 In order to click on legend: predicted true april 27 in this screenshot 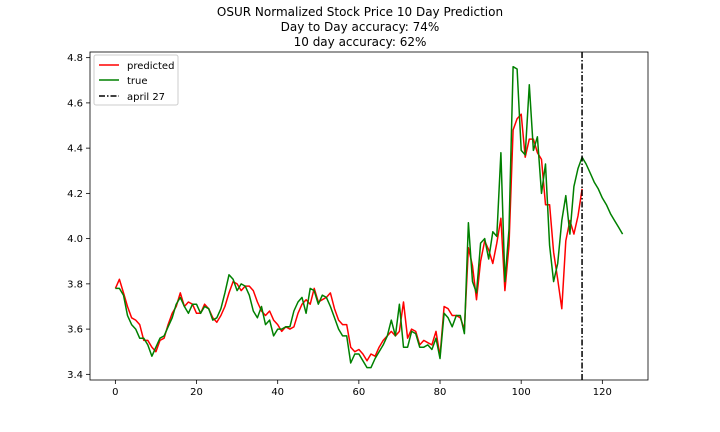, I will do `click(136, 80)`.